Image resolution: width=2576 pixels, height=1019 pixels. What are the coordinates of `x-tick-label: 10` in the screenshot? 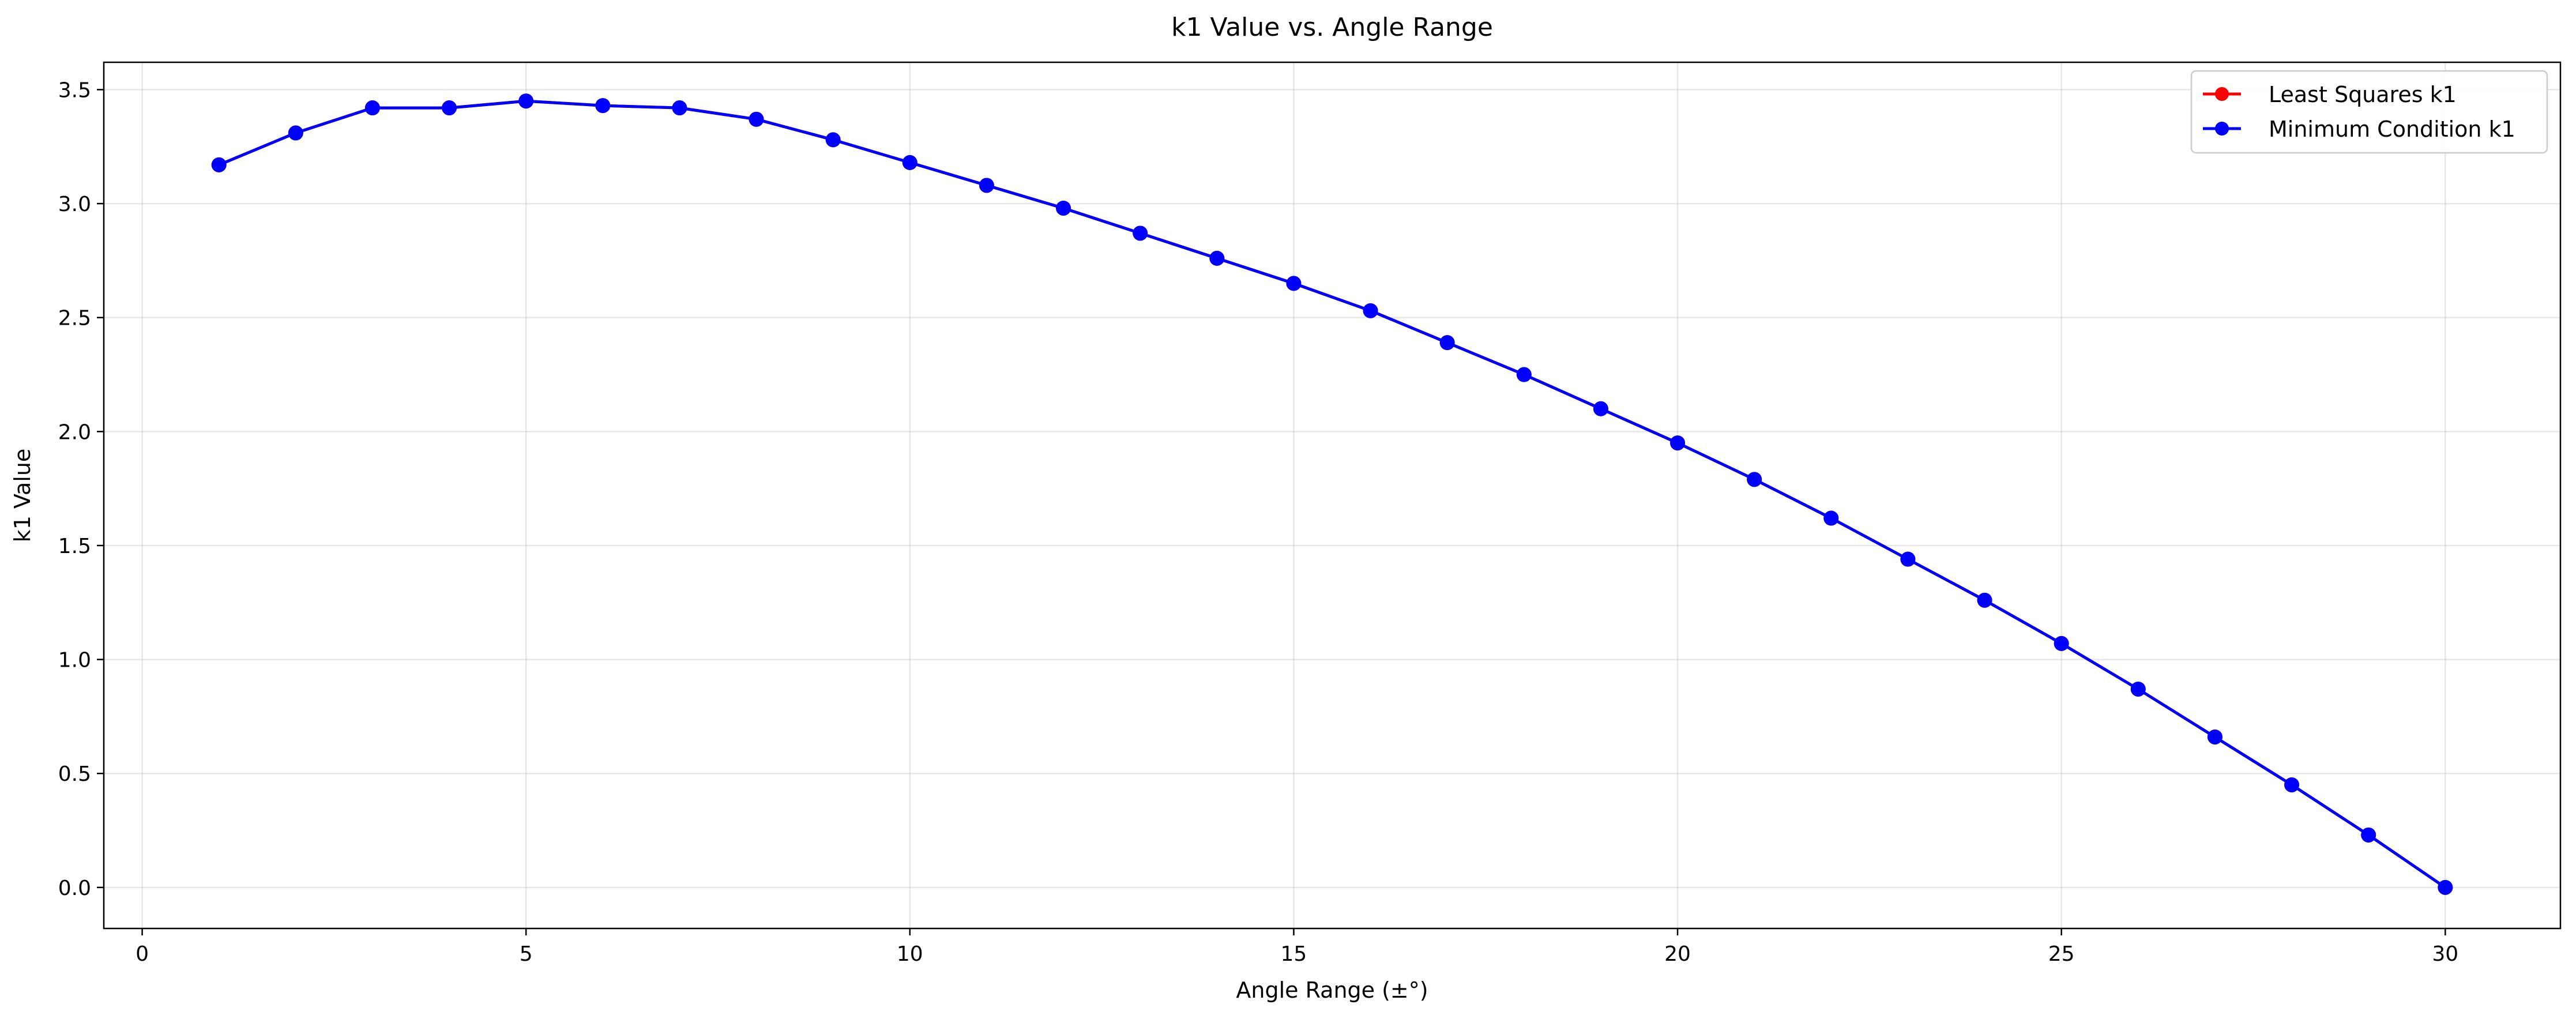 It's located at (910, 954).